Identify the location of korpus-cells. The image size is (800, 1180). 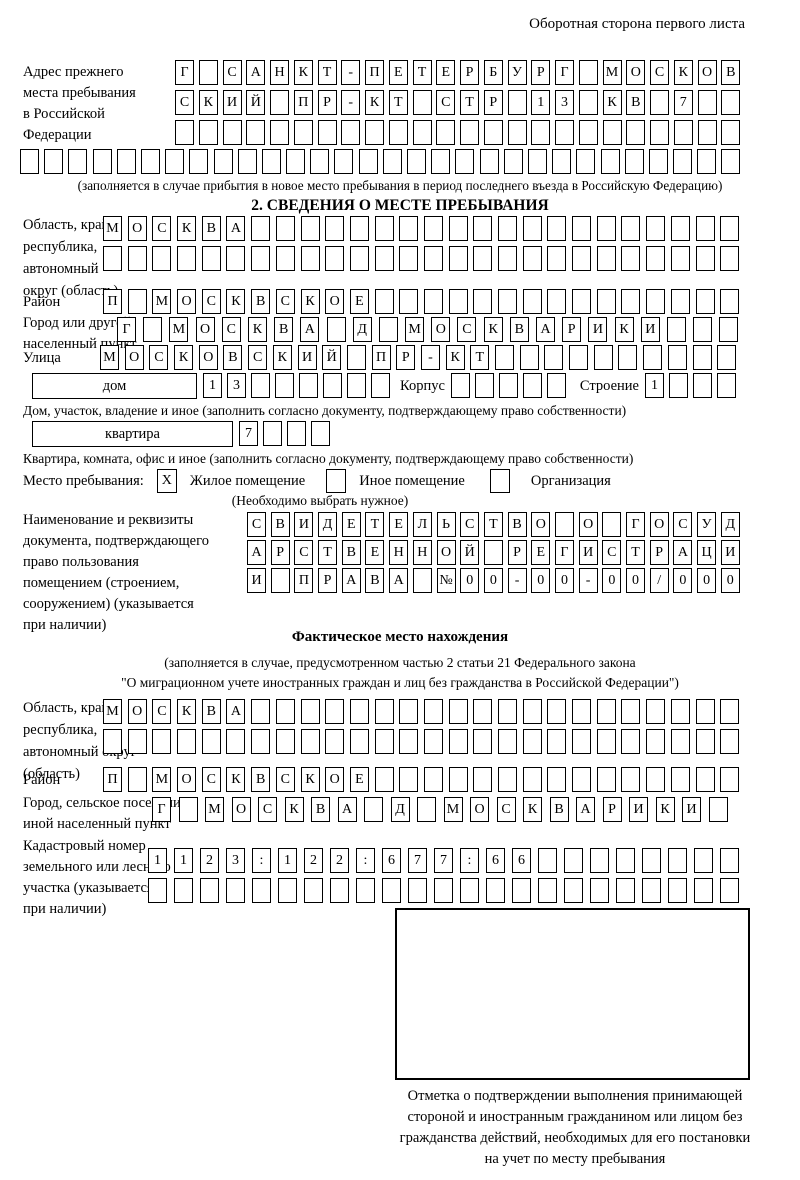
(508, 385).